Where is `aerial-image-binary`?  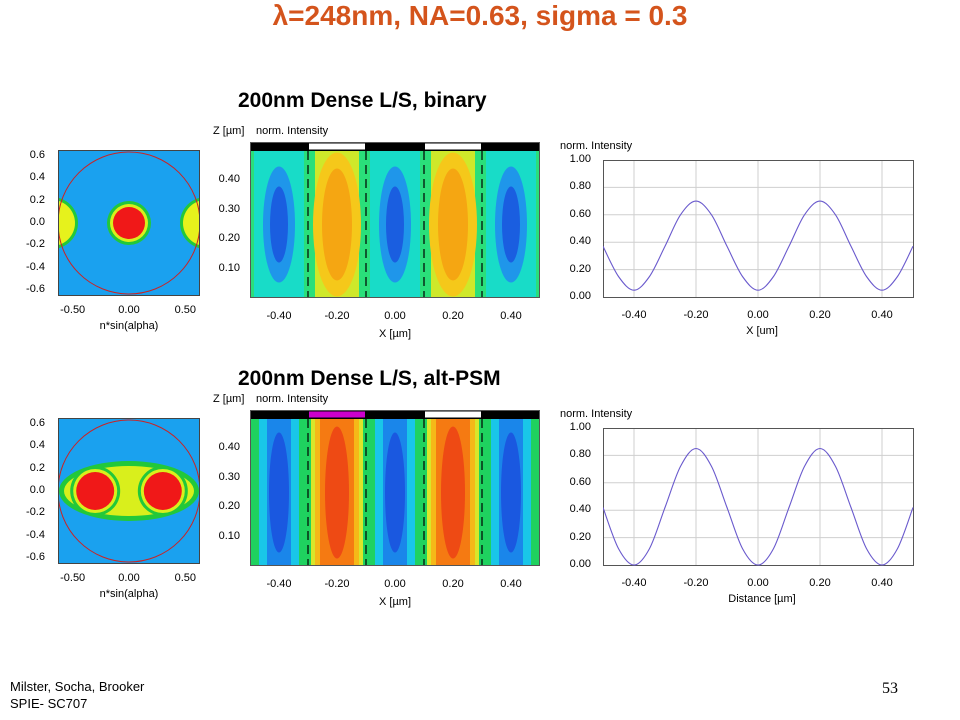
aerial-image-binary is located at coordinates (395, 220).